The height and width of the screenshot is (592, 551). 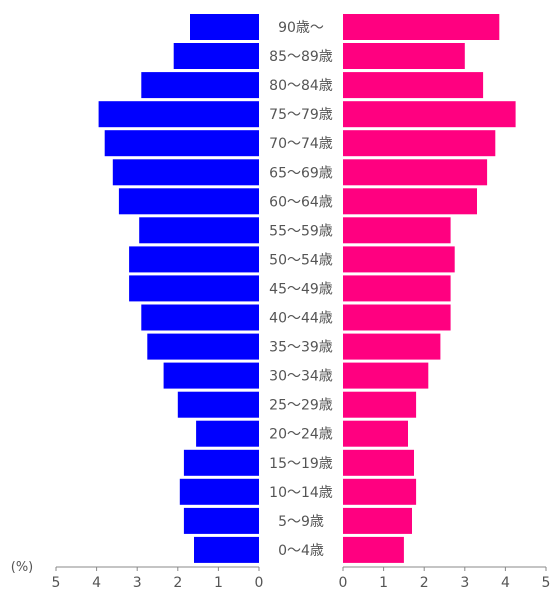 I want to click on left-axis: 5 4 3 2 1 0, so click(x=158, y=578).